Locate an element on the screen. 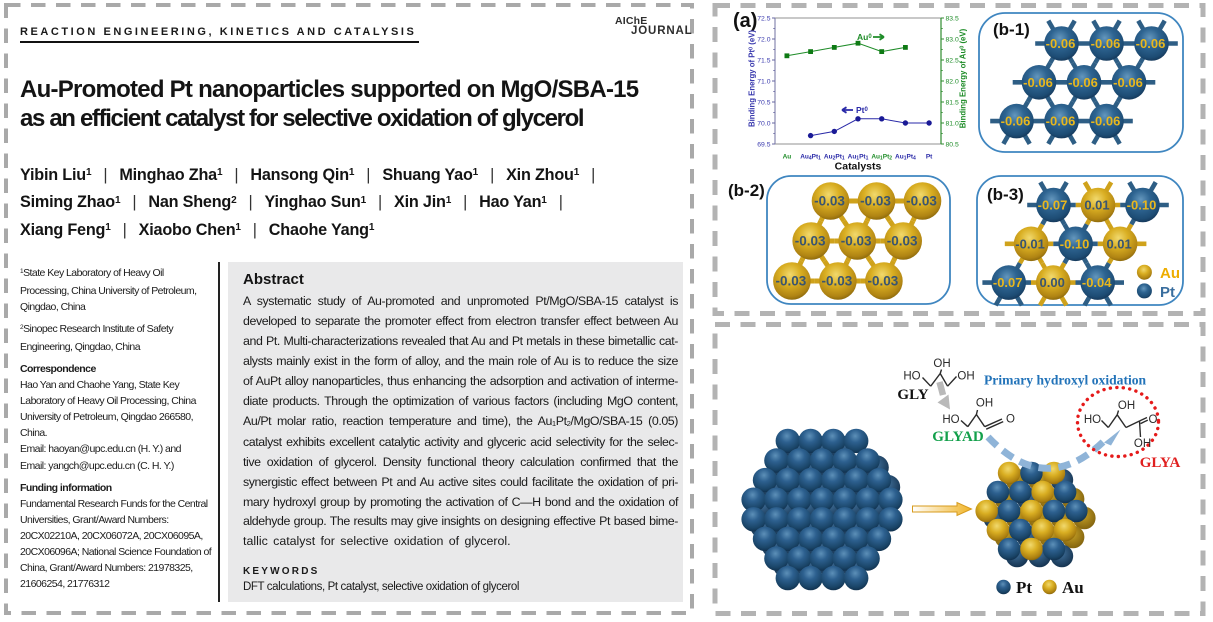 This screenshot has height=622, width=1213. svg-text: 72.5 is located at coordinates (763, 18).